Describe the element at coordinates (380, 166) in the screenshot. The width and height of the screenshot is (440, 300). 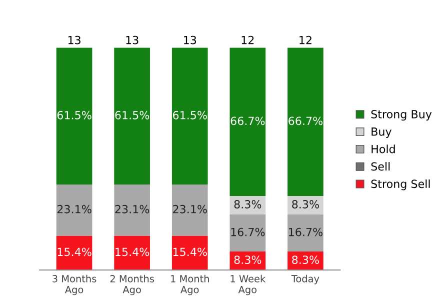
I see `legend-label: Sell` at that location.